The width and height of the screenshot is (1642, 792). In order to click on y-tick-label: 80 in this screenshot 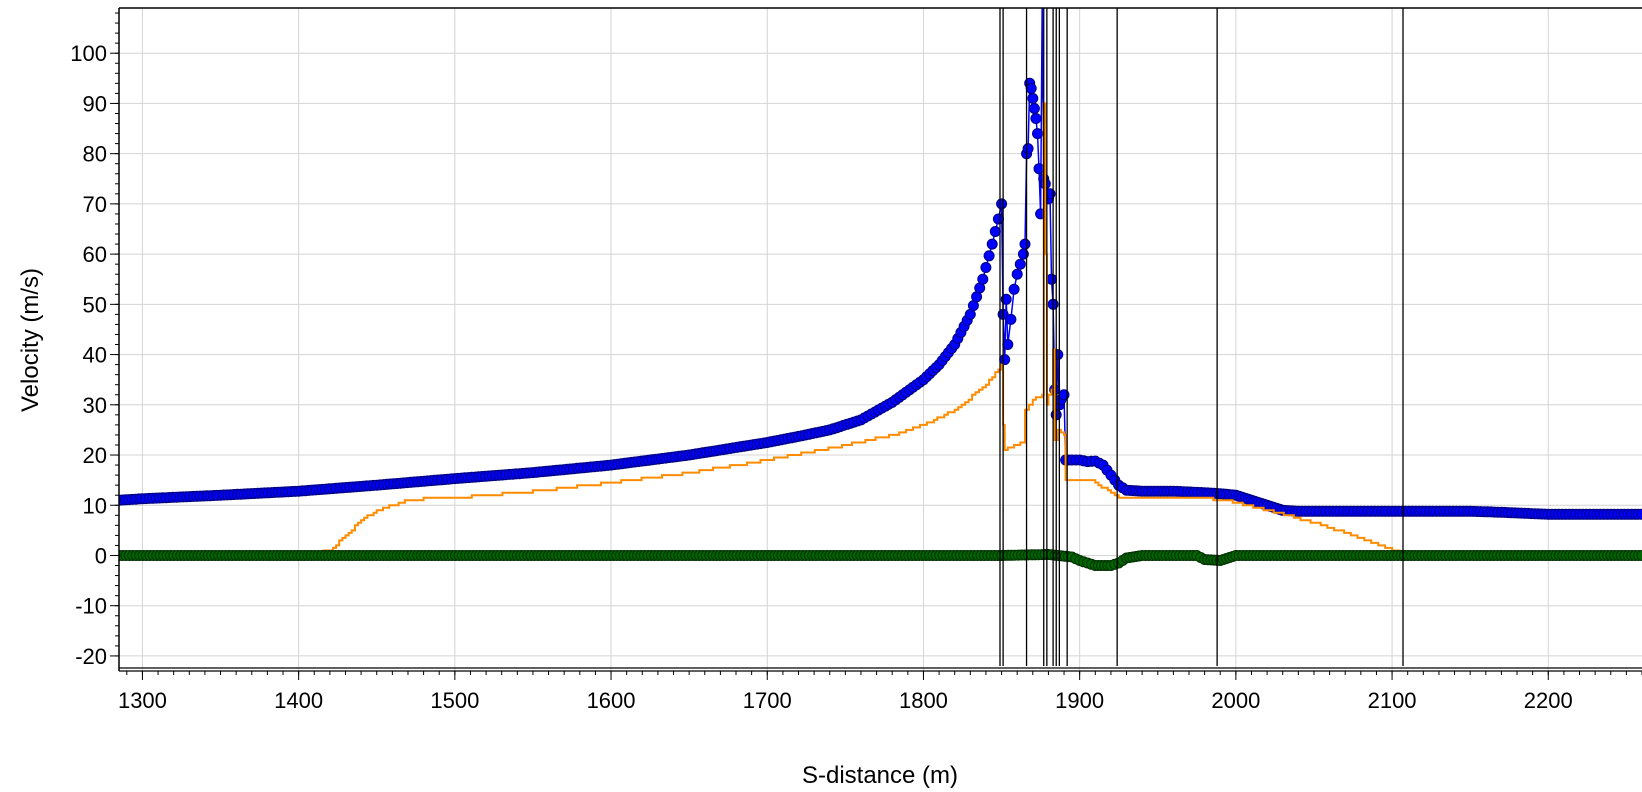, I will do `click(95, 154)`.